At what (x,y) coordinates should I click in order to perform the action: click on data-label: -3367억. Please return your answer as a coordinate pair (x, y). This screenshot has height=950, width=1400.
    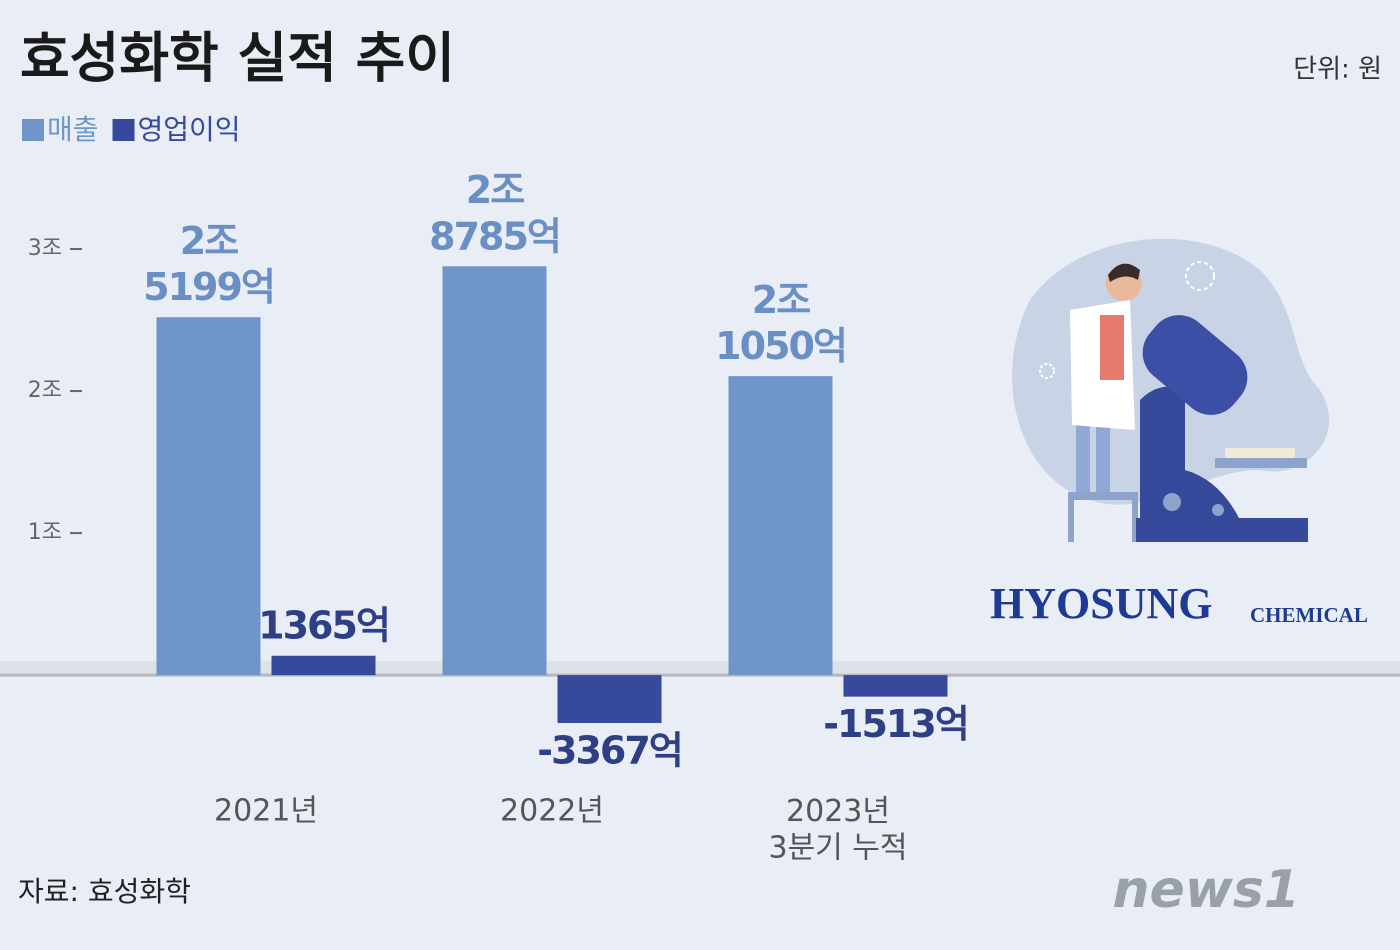
    Looking at the image, I should click on (609, 750).